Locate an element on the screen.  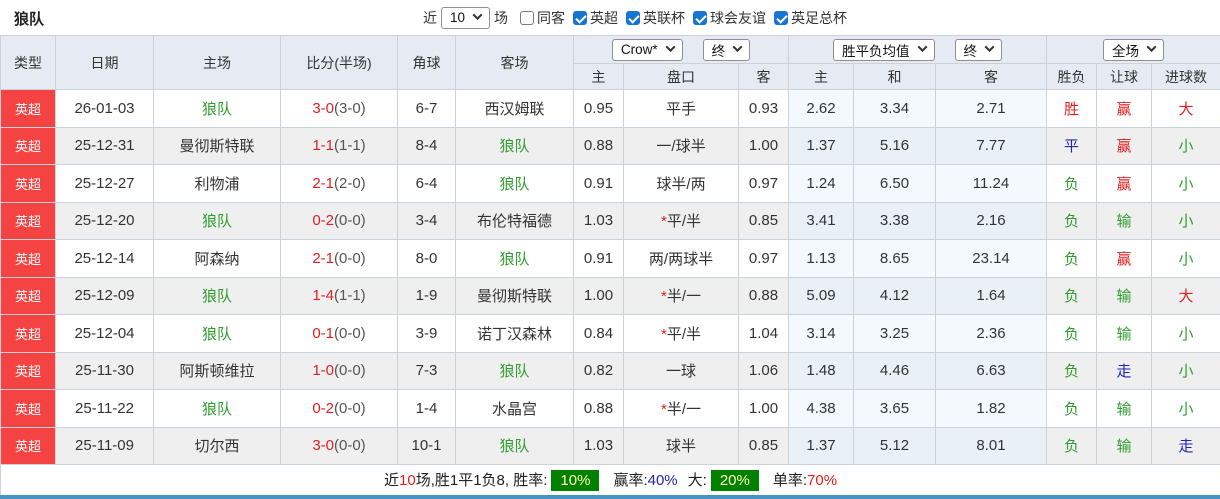
col-away: 客场 is located at coordinates (514, 62).